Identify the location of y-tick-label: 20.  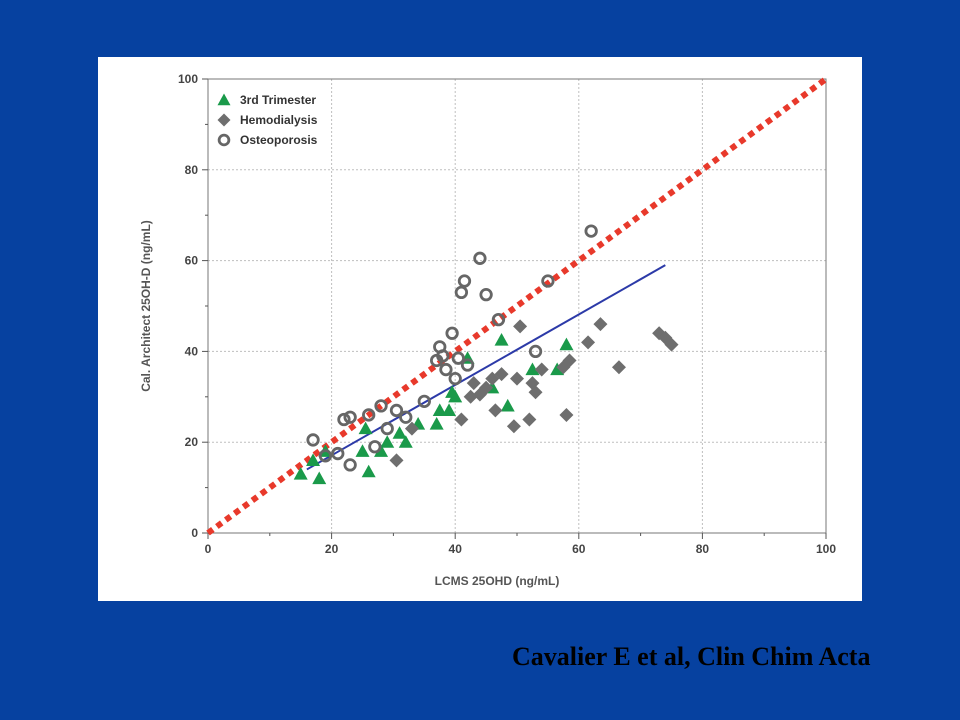
(192, 442).